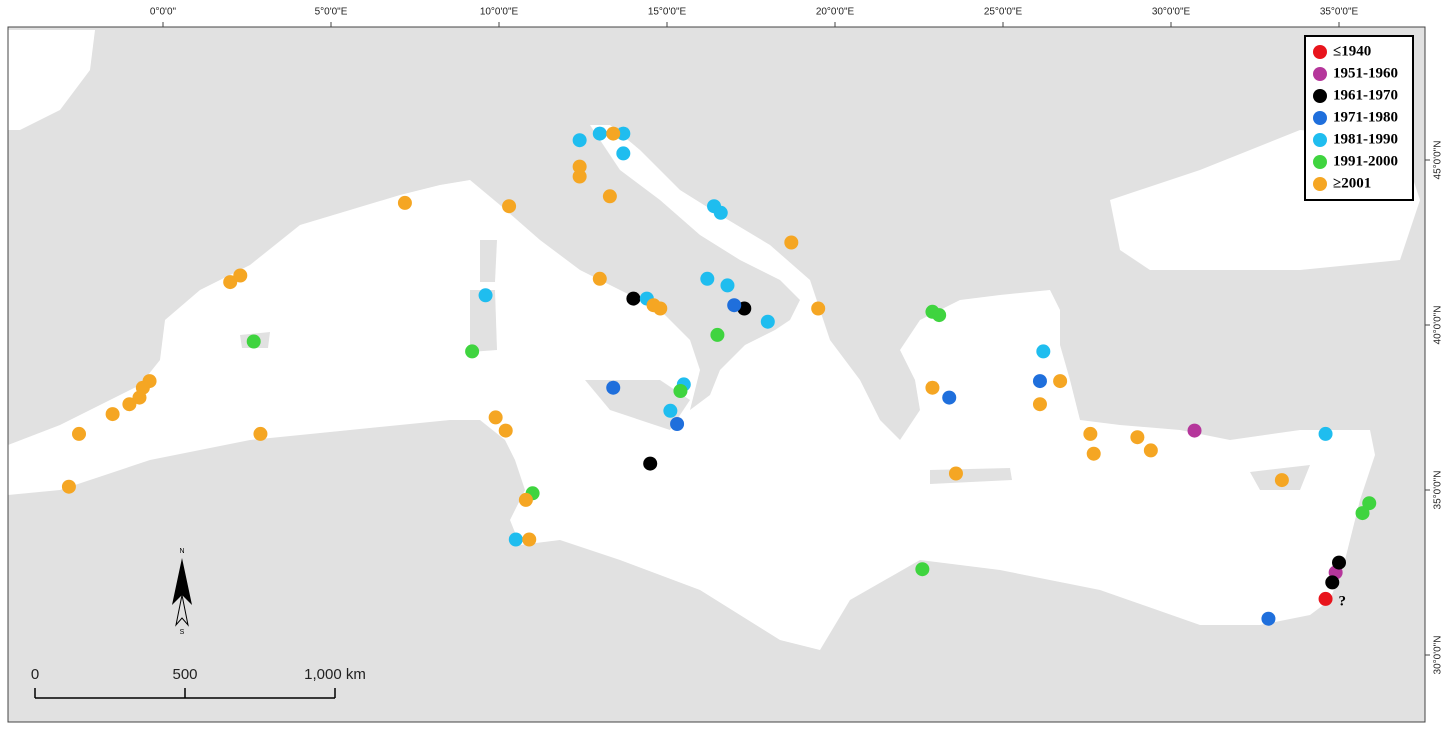  I want to click on scale-label: 0, so click(35, 674).